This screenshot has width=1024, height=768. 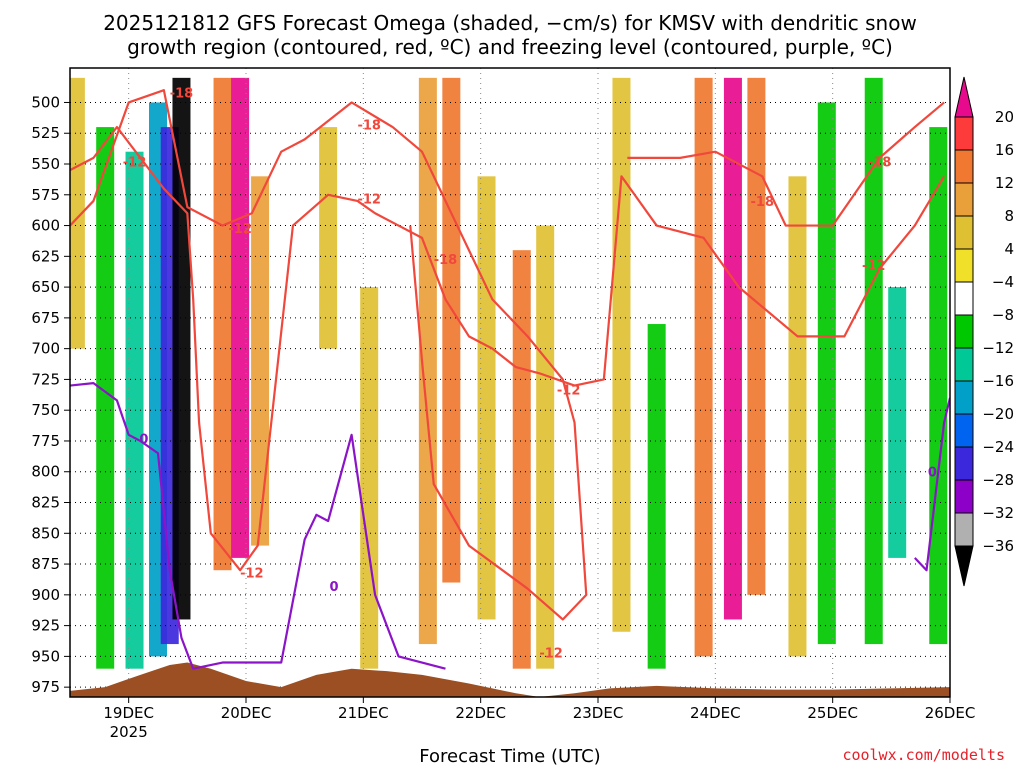 I want to click on colorbar-label-10: −24, so click(x=998, y=447).